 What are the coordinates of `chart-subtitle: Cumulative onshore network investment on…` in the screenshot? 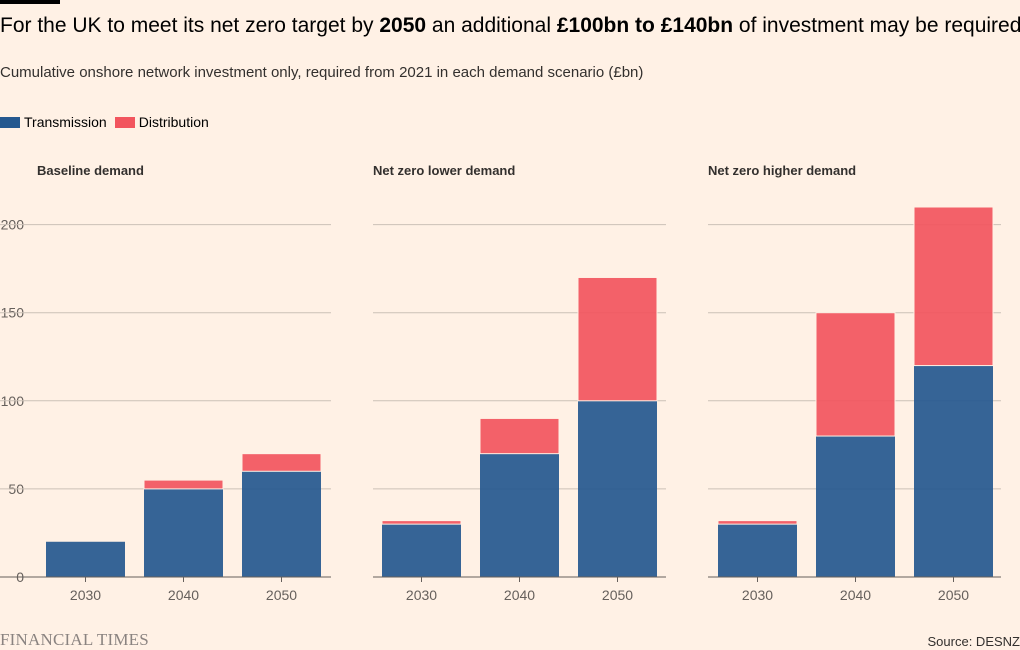 It's located at (322, 72).